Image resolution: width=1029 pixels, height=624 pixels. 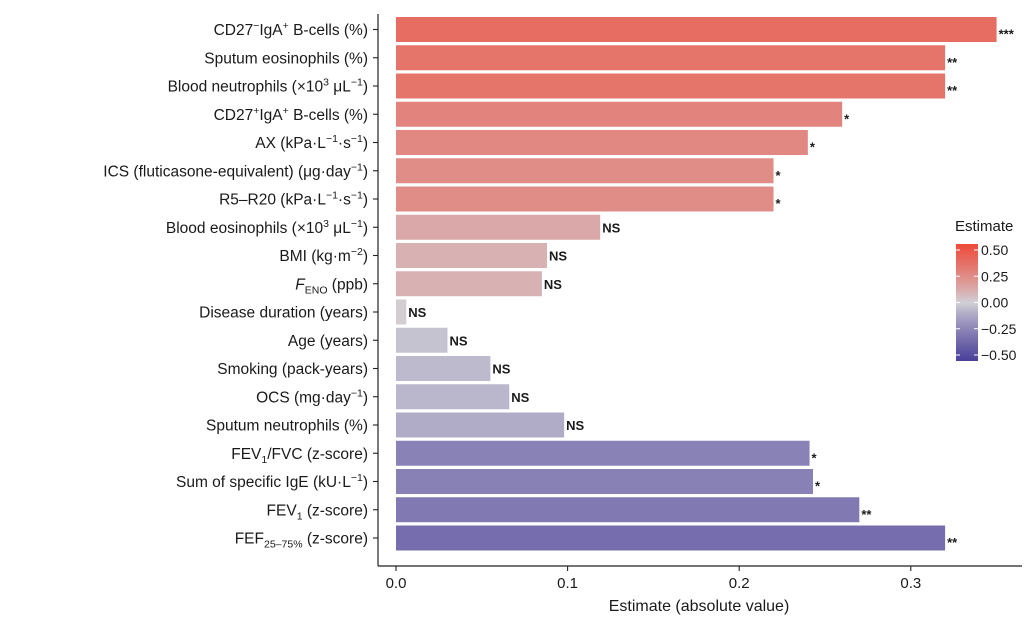 What do you see at coordinates (1007, 34) in the screenshot?
I see `significance-label: ***` at bounding box center [1007, 34].